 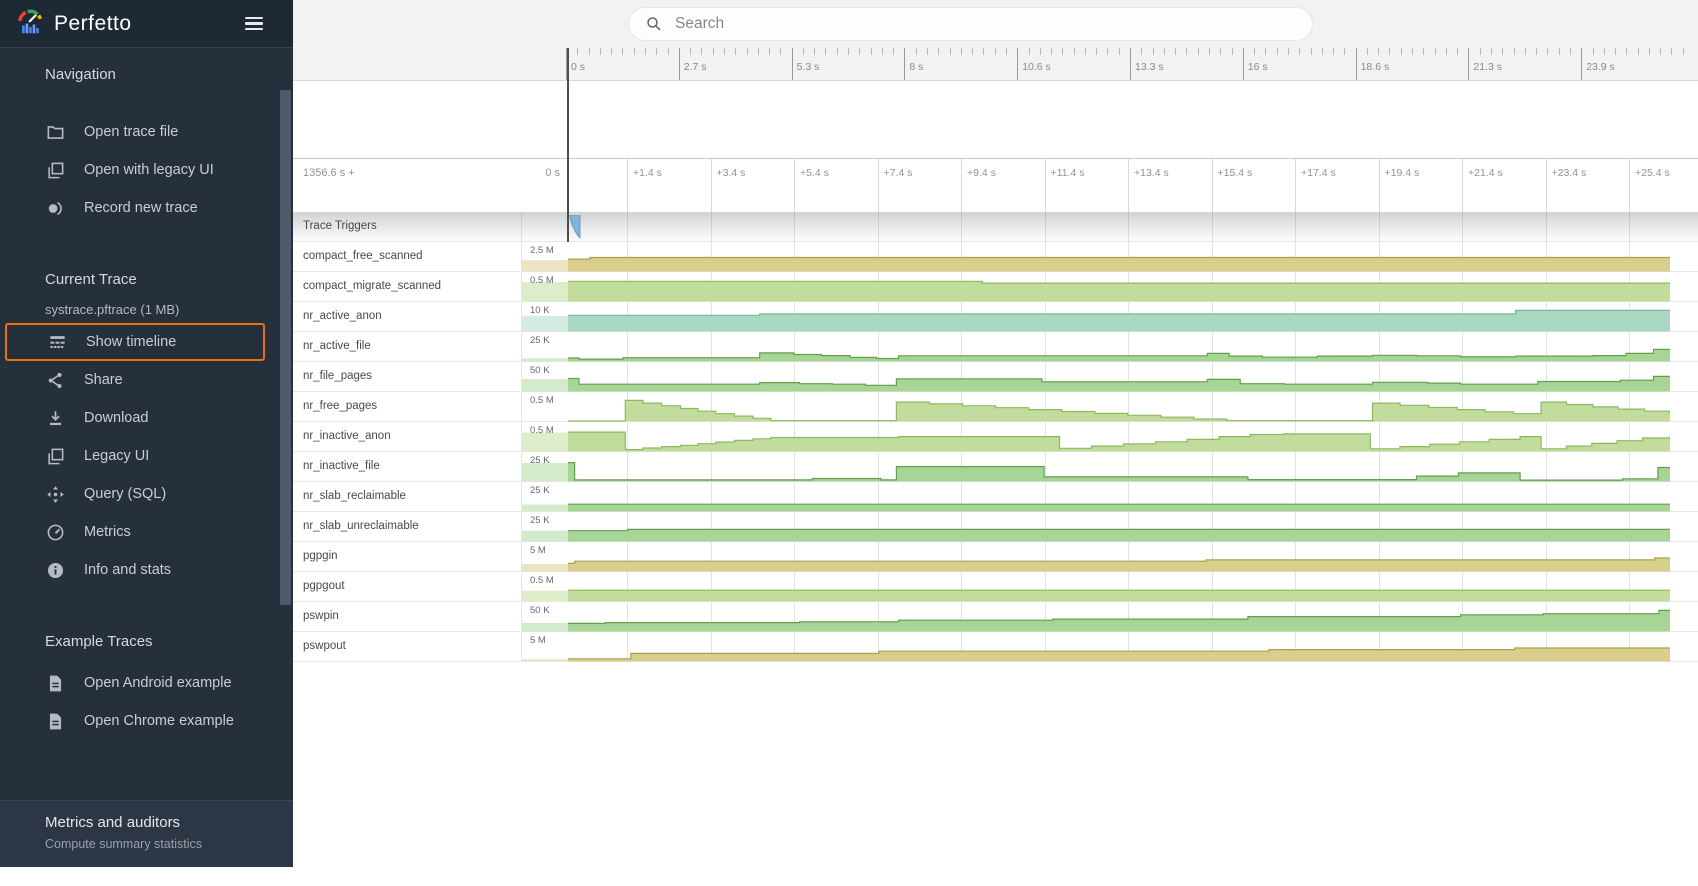 I want to click on track-scale-value: 25 K, so click(x=540, y=520).